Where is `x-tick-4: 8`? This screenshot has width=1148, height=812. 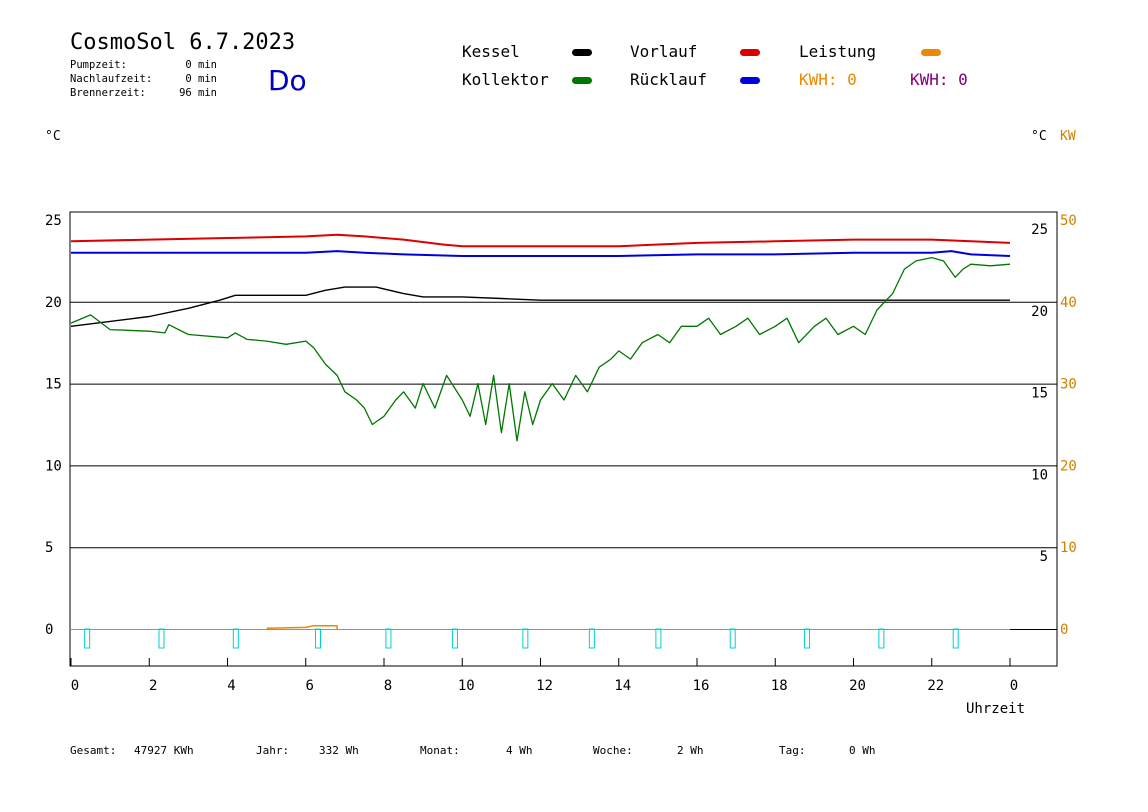 x-tick-4: 8 is located at coordinates (388, 686).